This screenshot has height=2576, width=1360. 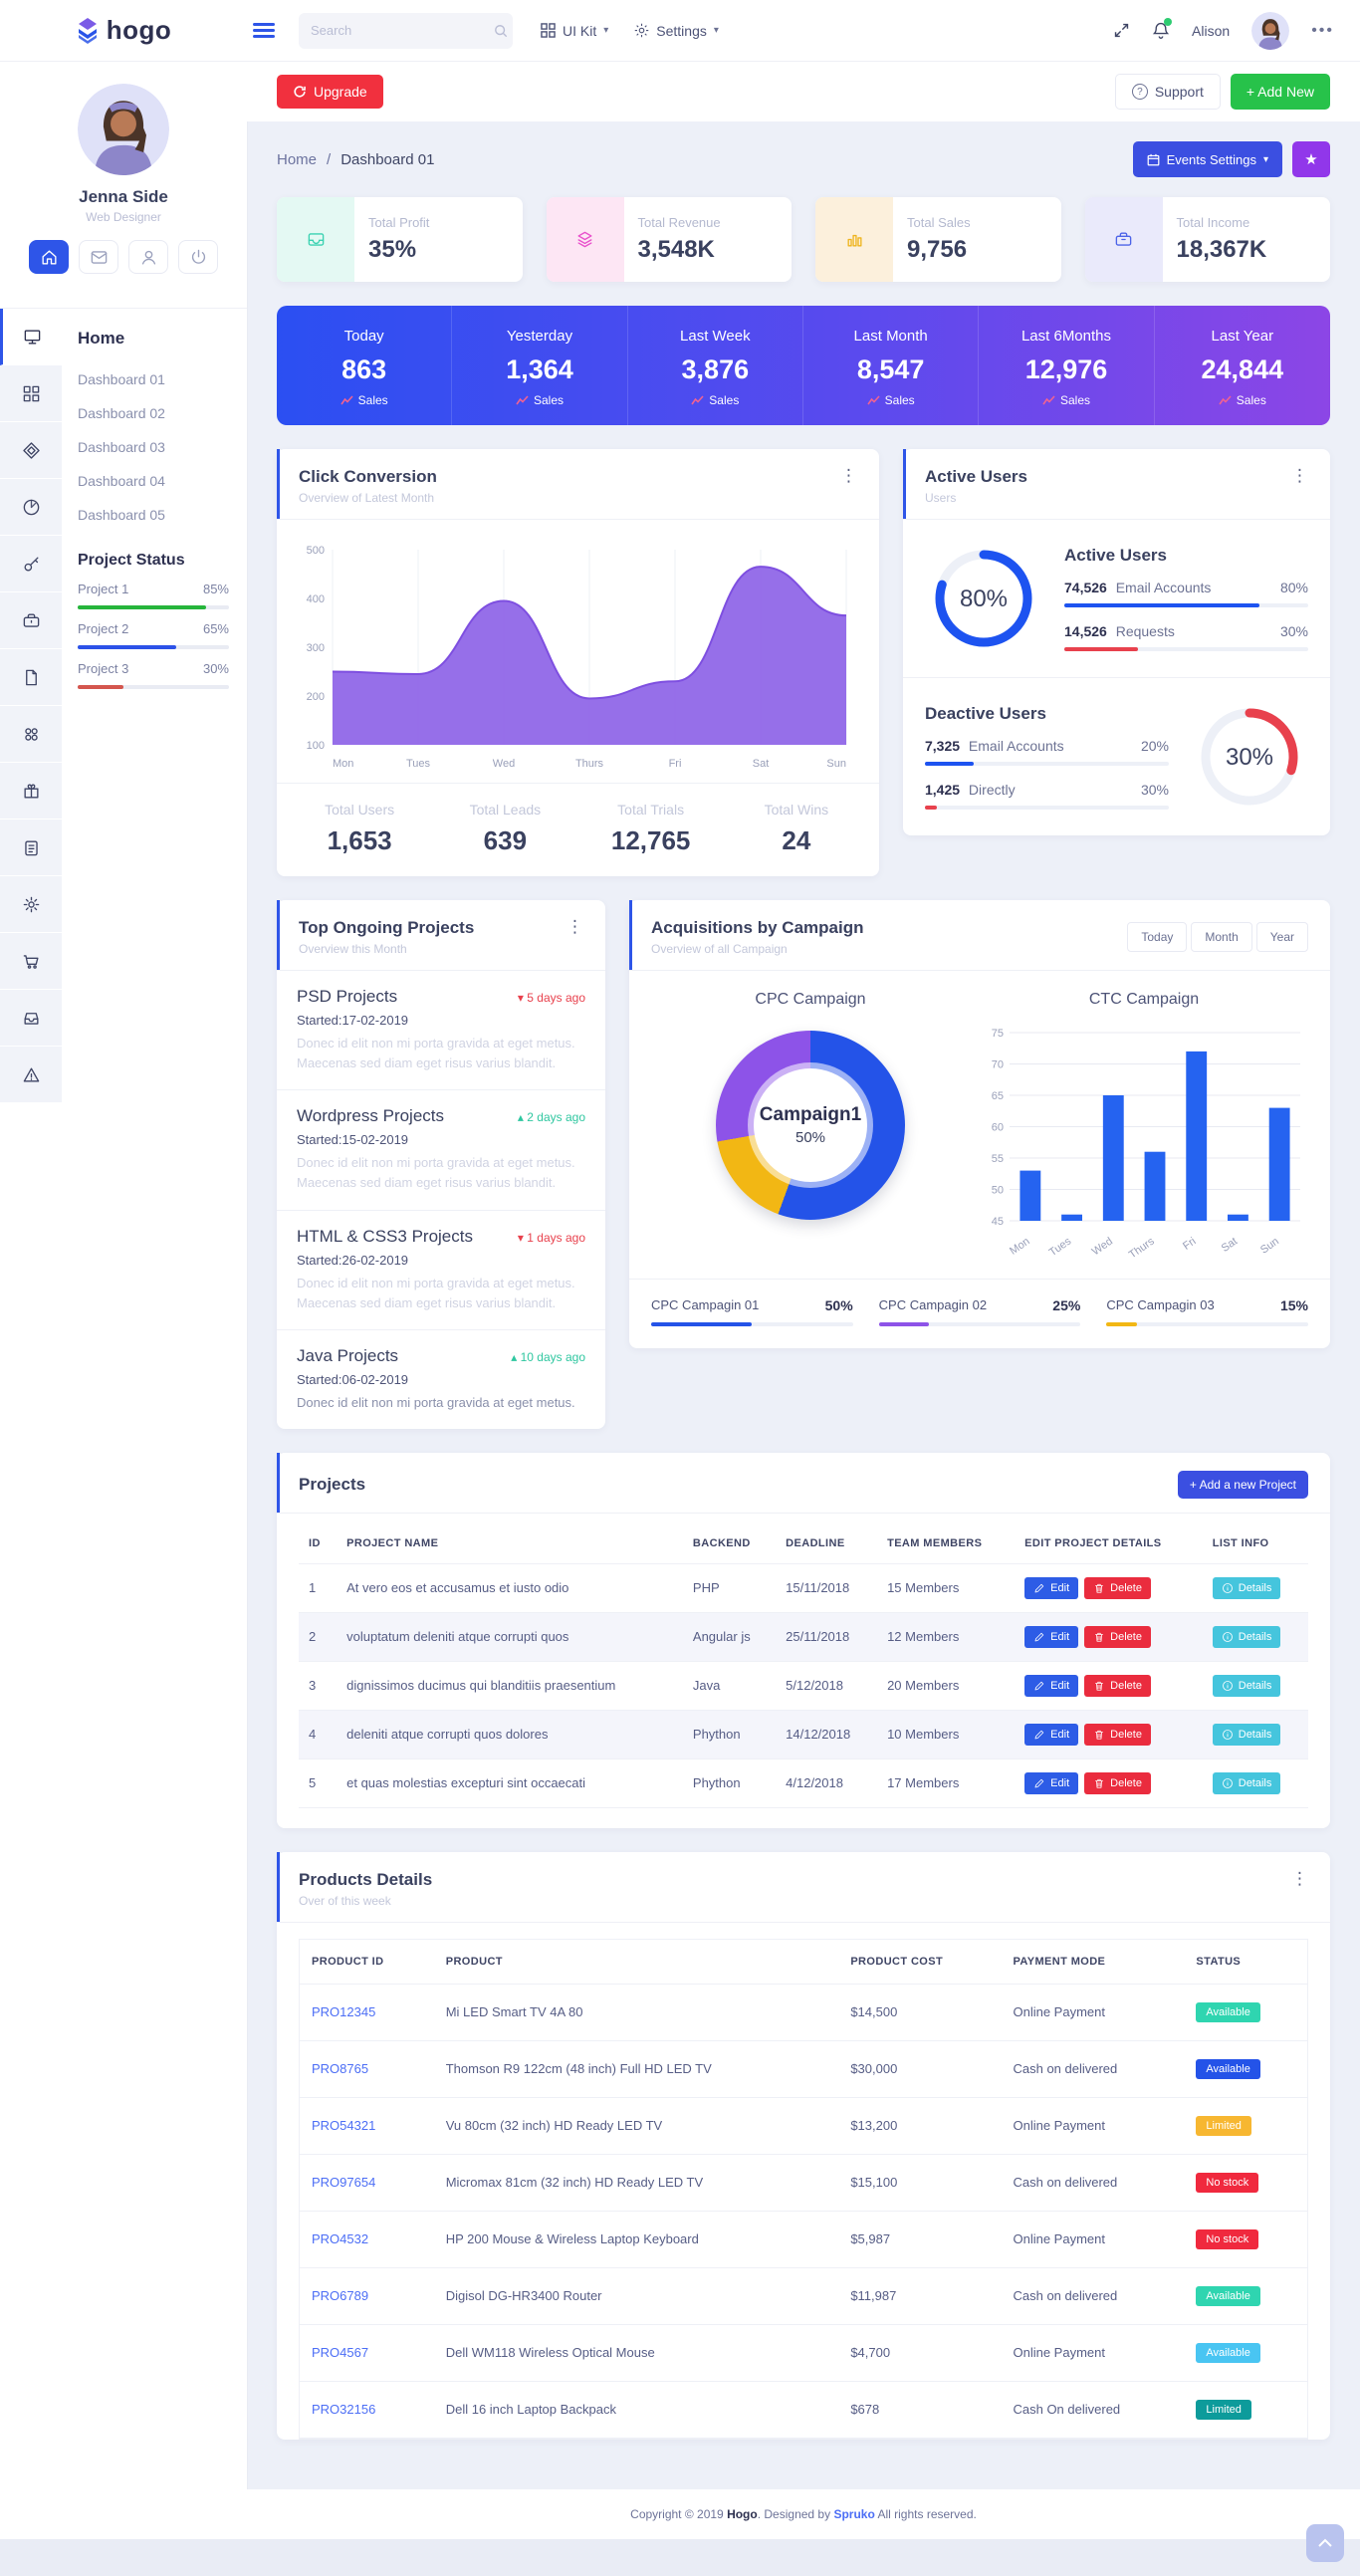 I want to click on svg-text: 30%, so click(x=1249, y=757).